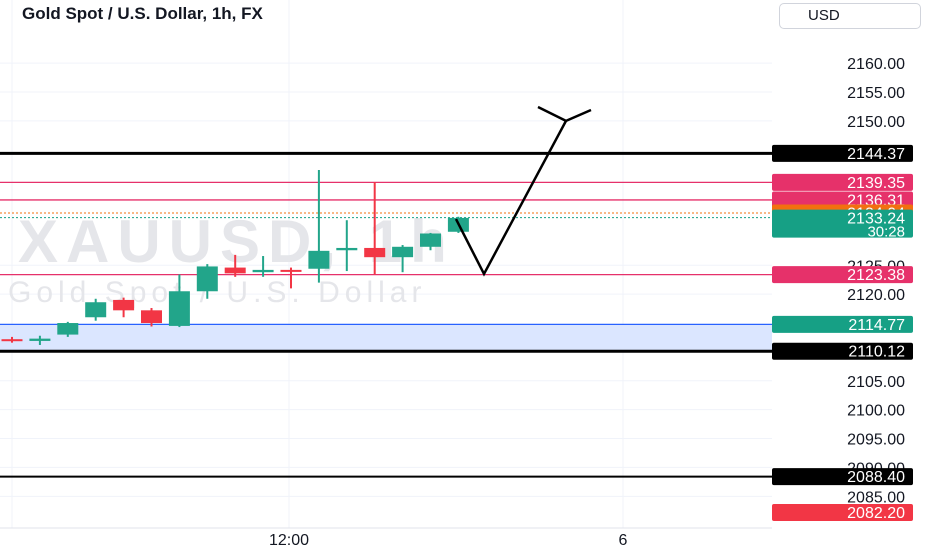 The image size is (932, 550). I want to click on price-badge-label: 2088.40, so click(876, 477).